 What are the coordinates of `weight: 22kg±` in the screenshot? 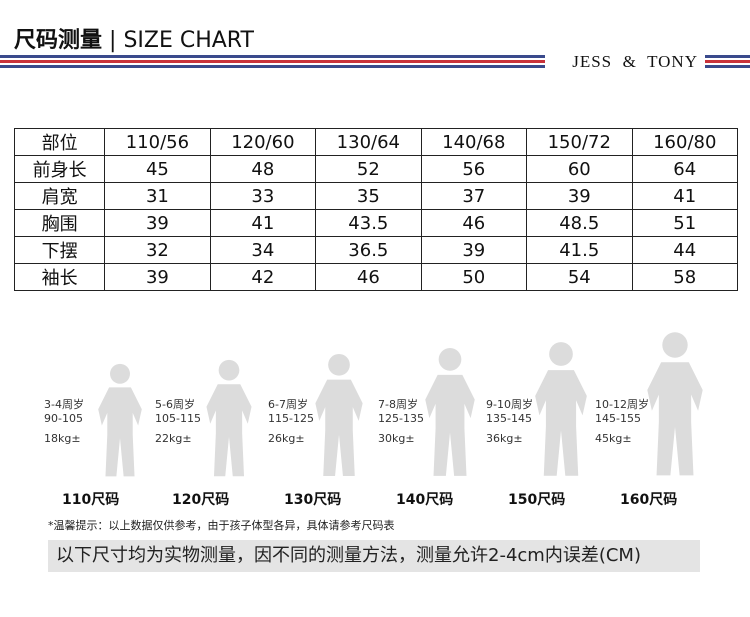 It's located at (173, 438).